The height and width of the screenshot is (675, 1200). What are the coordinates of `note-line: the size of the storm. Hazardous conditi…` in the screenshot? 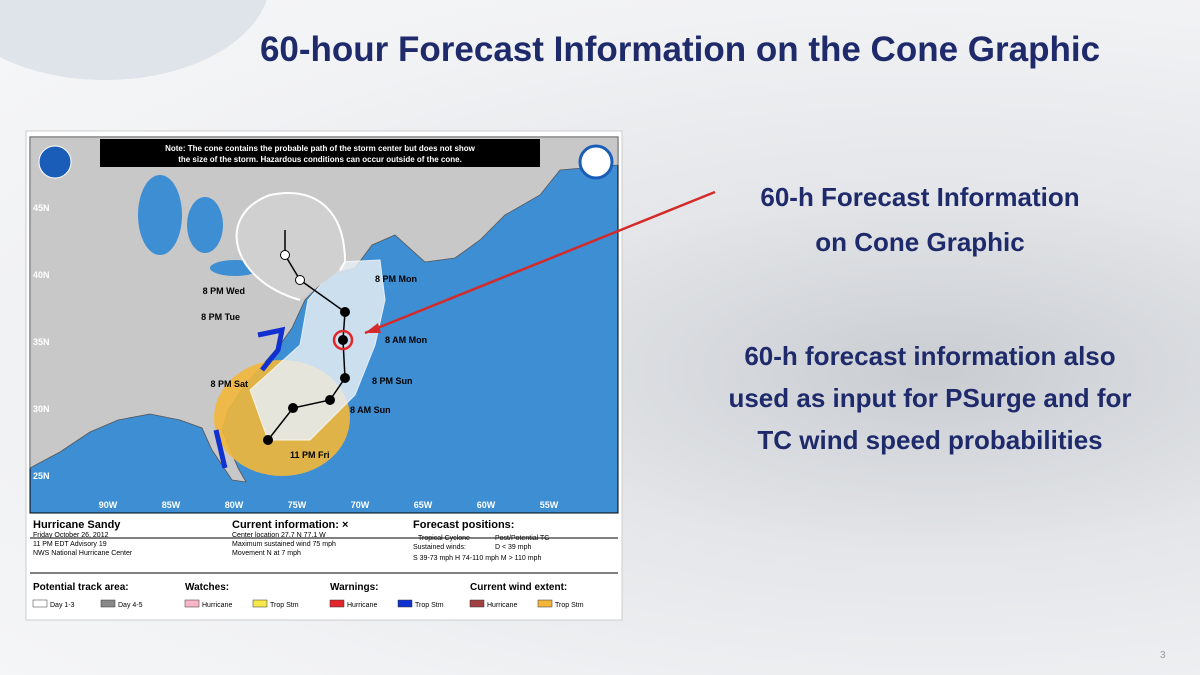 It's located at (320, 159).